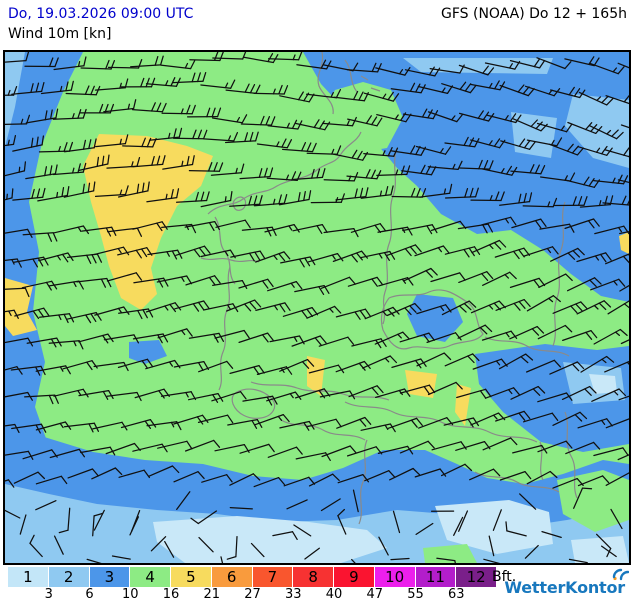  Describe the element at coordinates (232, 577) in the screenshot. I see `legend-cell-bft-6: 6` at that location.